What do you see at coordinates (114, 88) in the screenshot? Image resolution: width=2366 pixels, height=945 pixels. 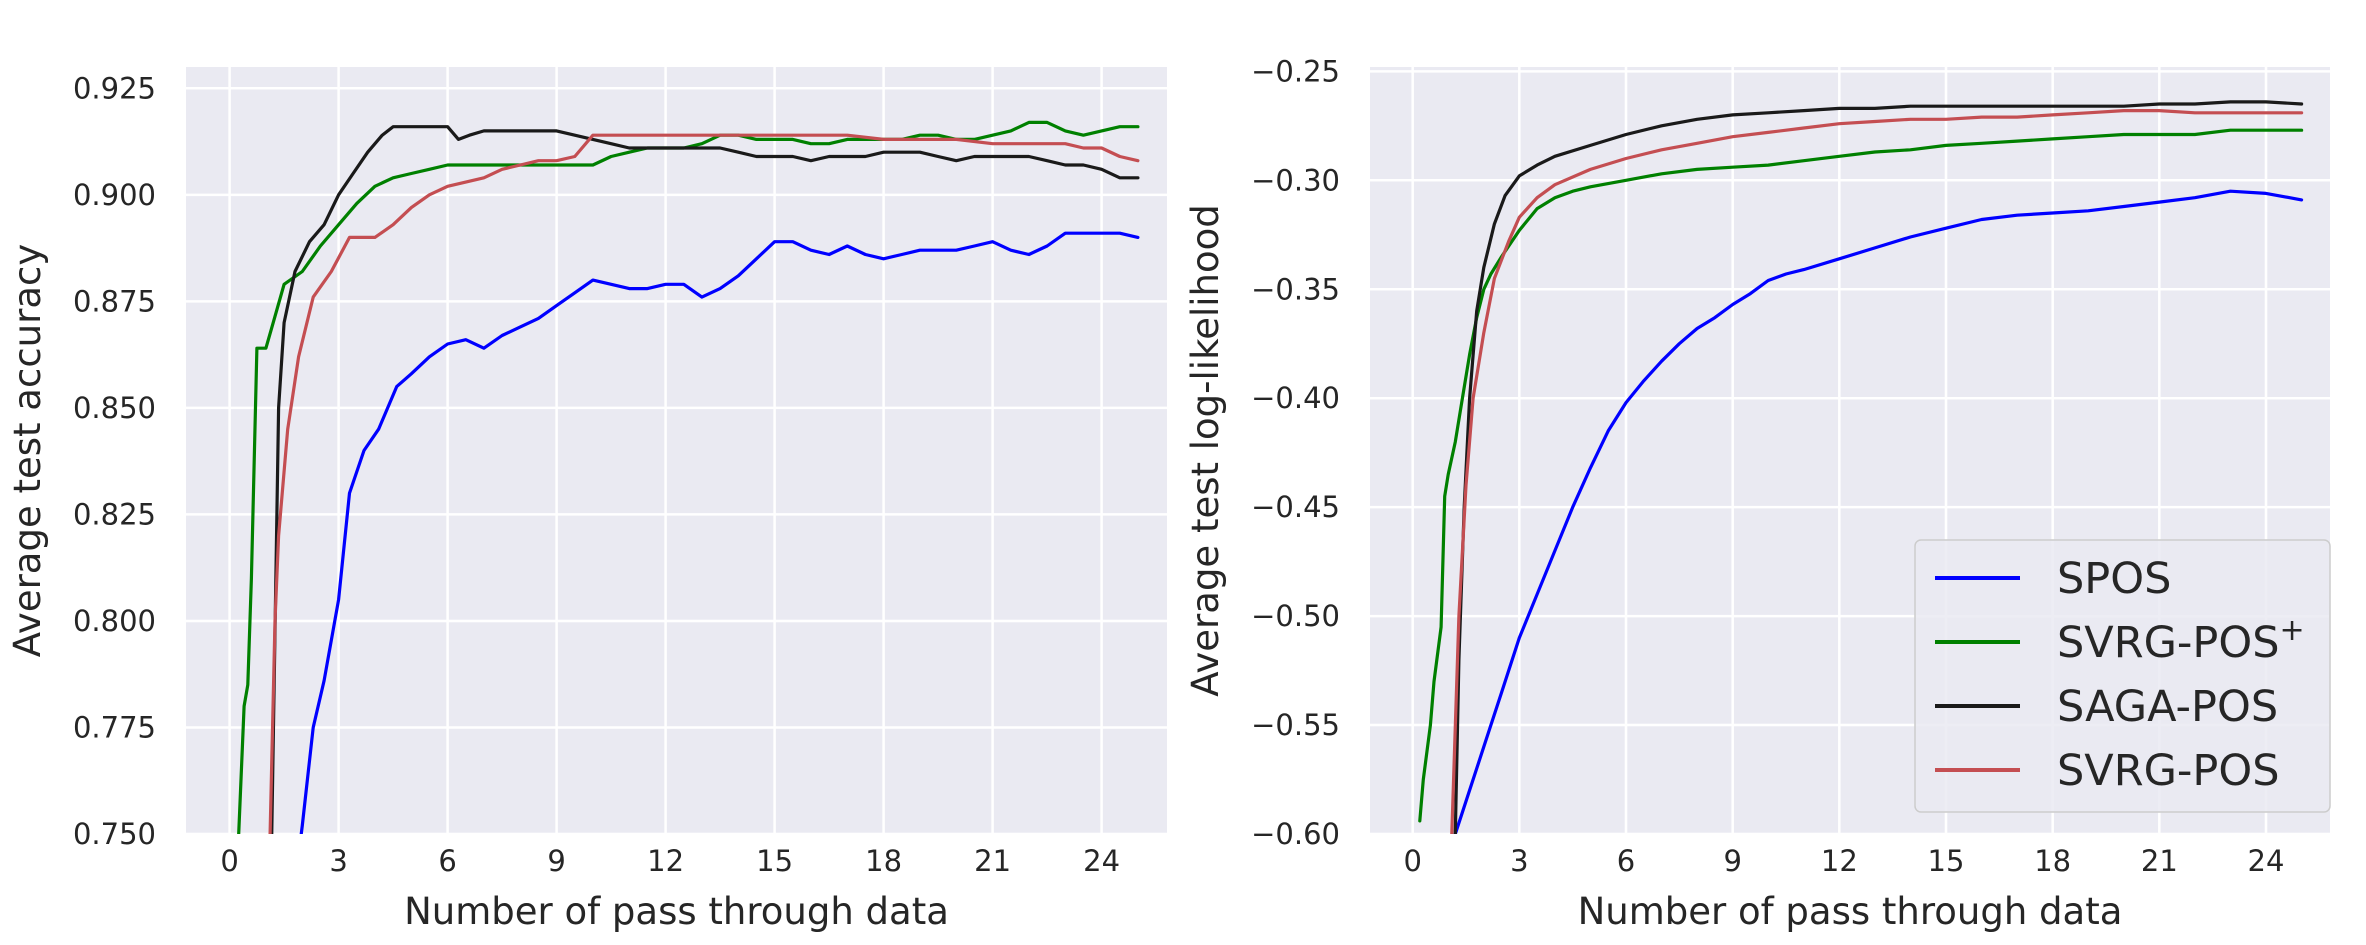 I see `y-tick-label: 0.925` at bounding box center [114, 88].